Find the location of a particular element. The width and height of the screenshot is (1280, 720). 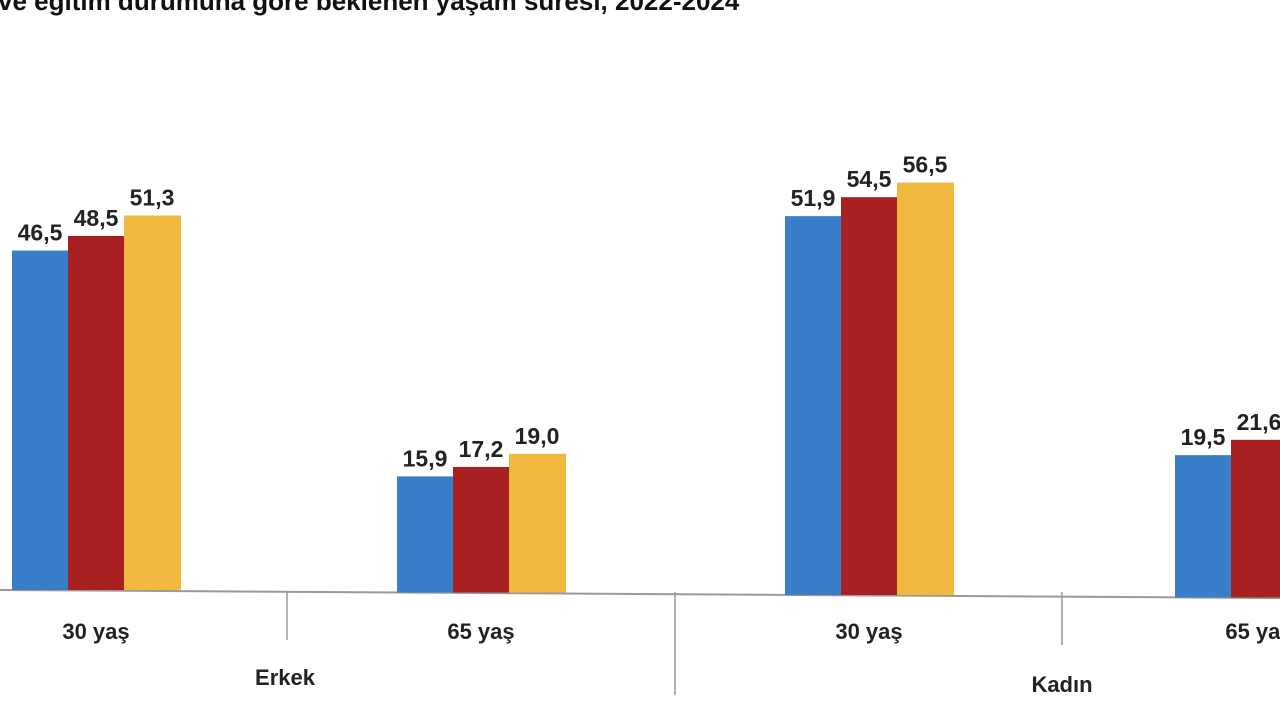

data-label: 51,9 is located at coordinates (813, 198).